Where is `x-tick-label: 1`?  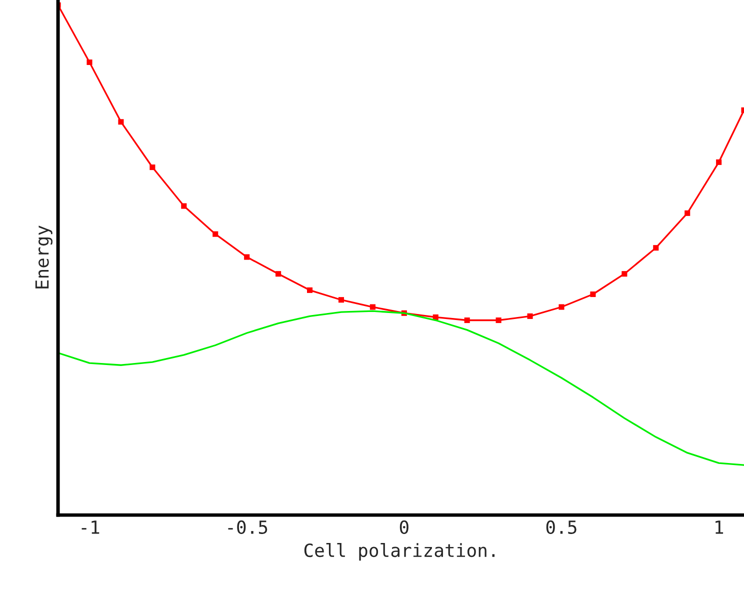
x-tick-label: 1 is located at coordinates (720, 527).